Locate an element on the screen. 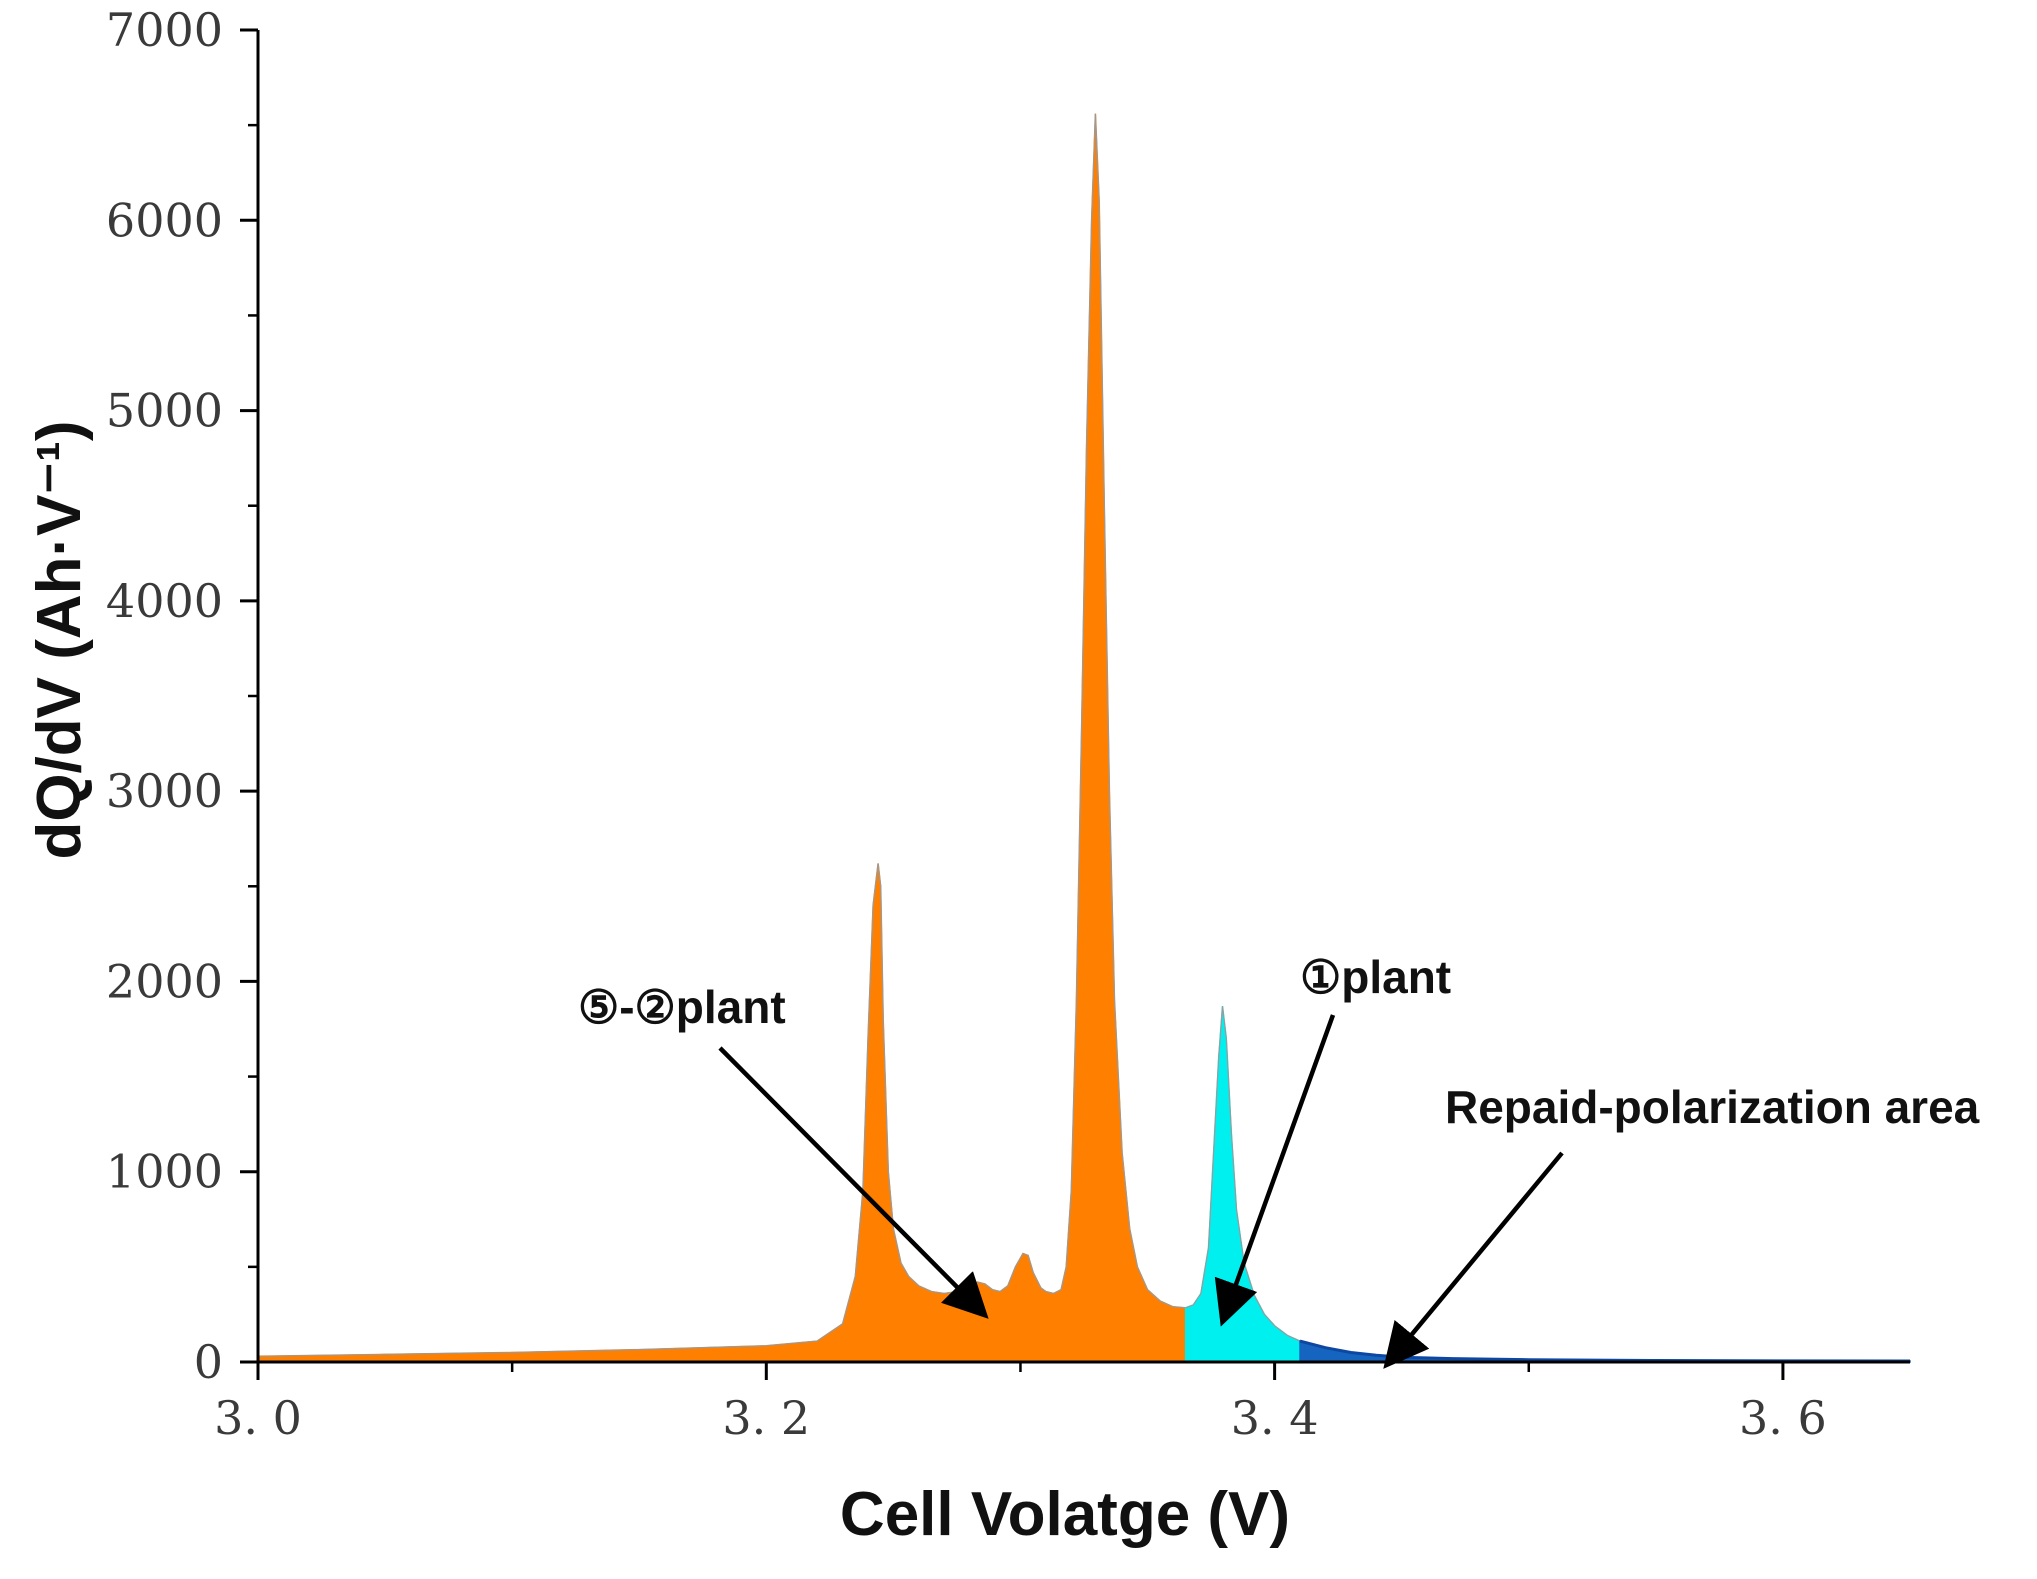  annotation-label-2: ①plant is located at coordinates (1375, 977).